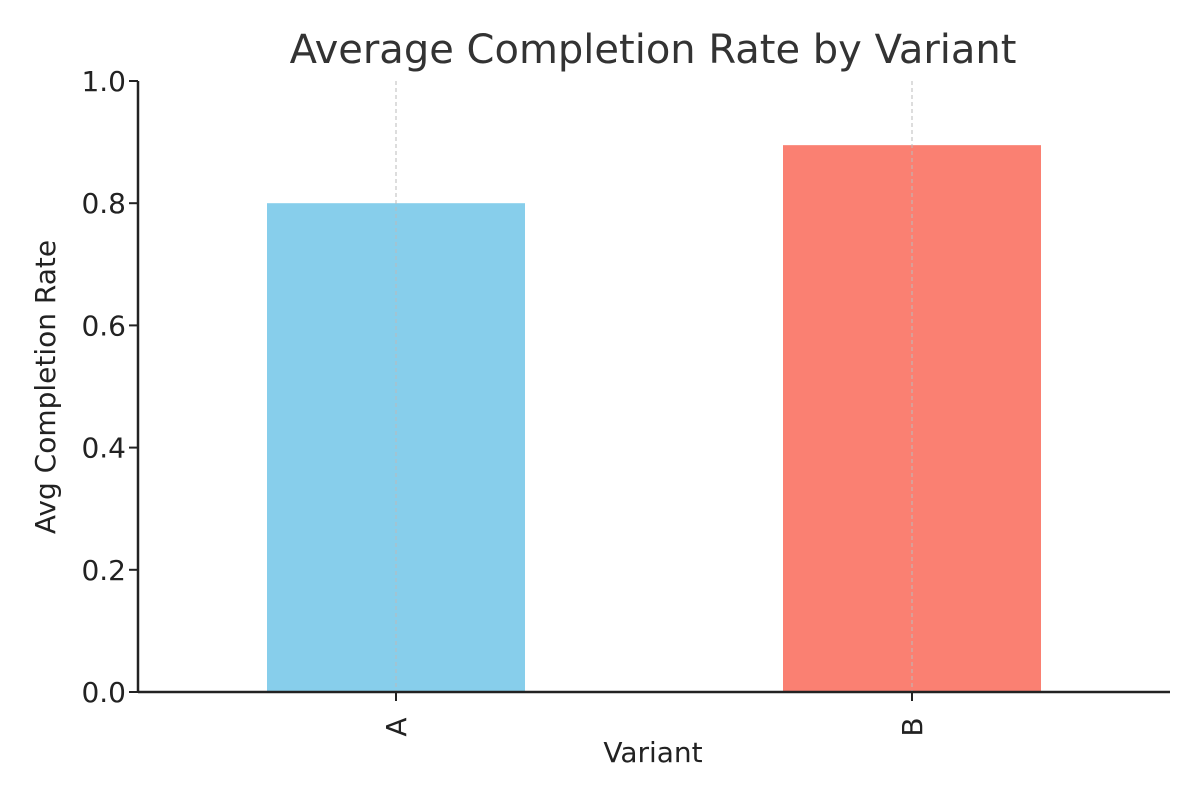  Describe the element at coordinates (103, 325) in the screenshot. I see `y-tick-label-3: 0.6` at that location.